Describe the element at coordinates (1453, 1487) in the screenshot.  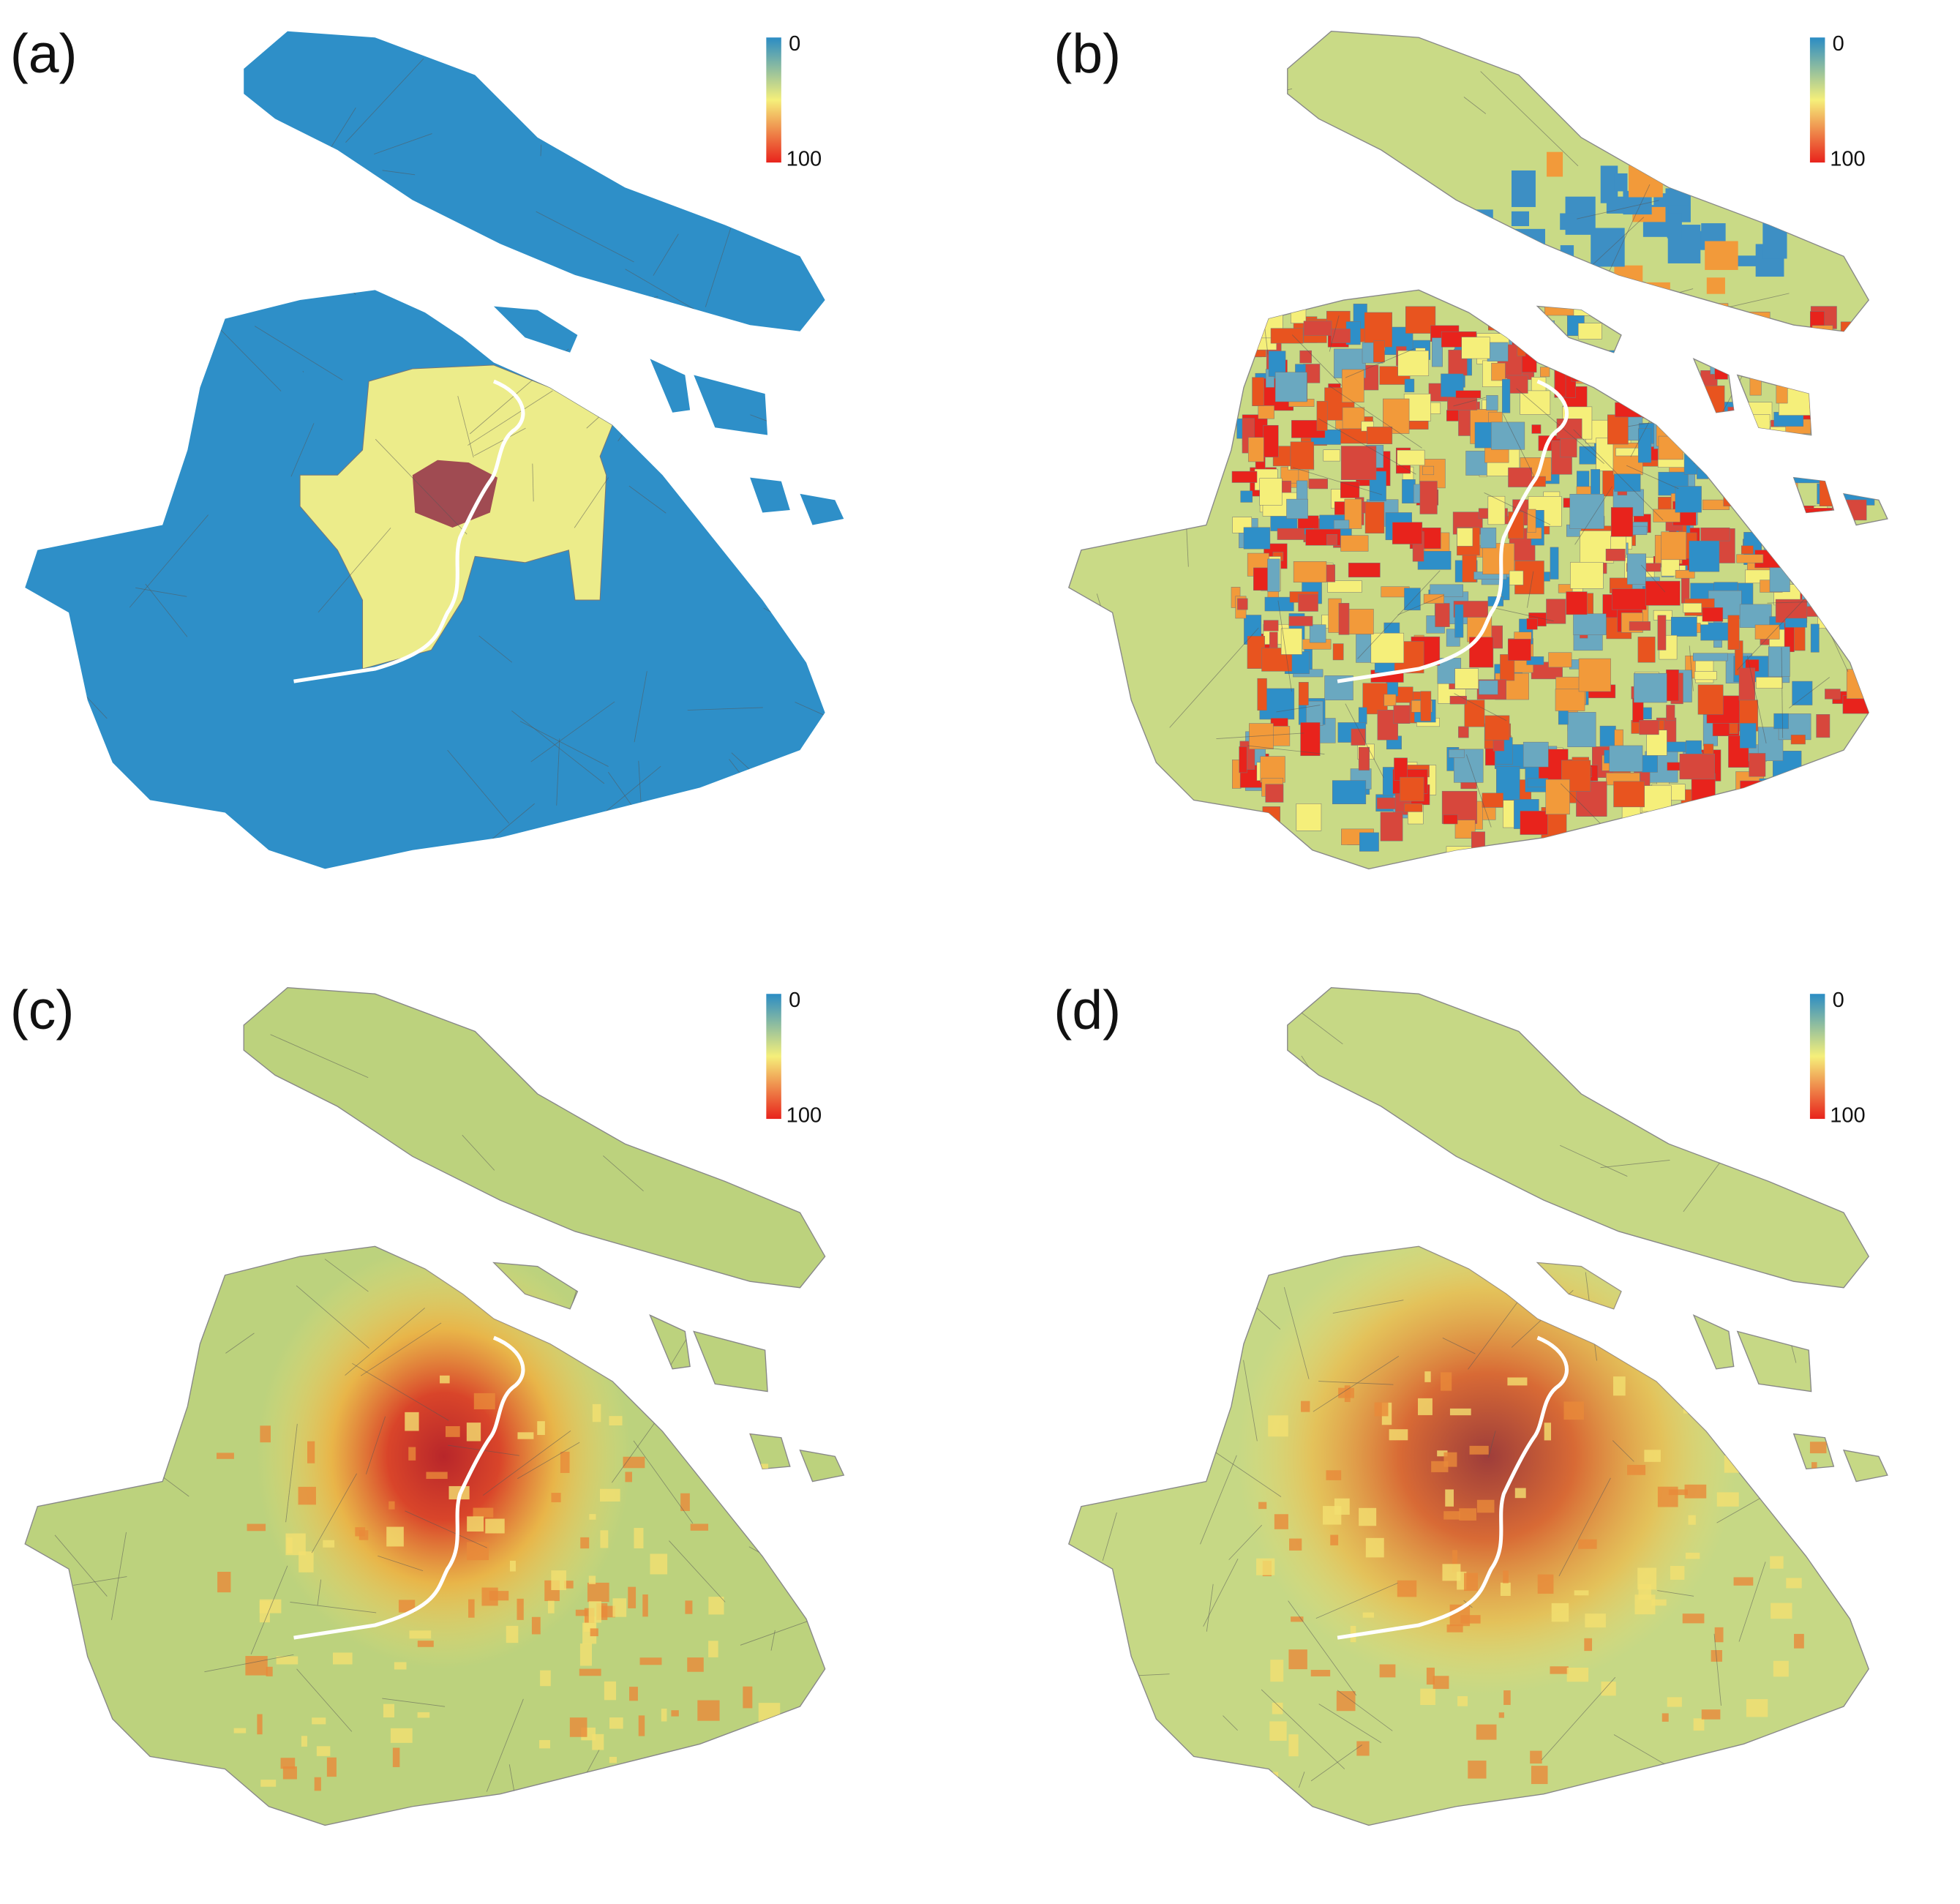
I see `river` at that location.